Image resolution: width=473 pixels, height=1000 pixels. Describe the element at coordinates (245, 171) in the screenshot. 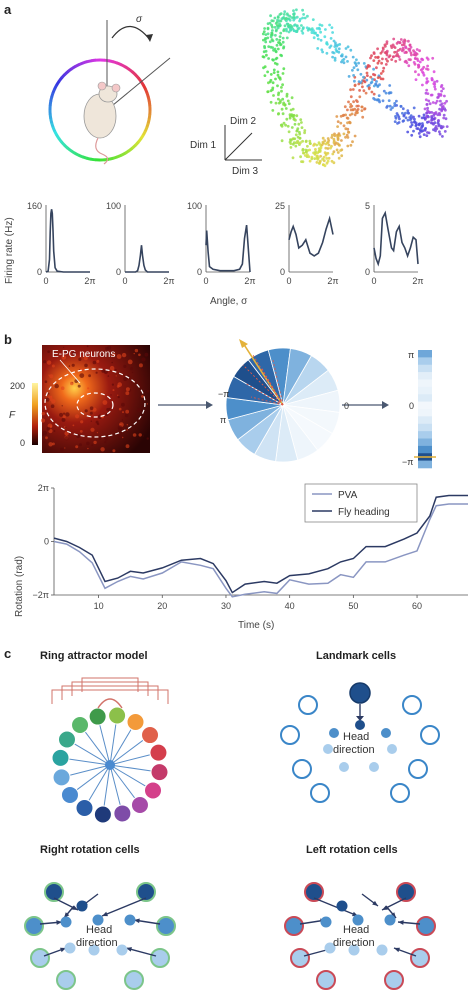

I see `dim3-label: Dim 3` at that location.